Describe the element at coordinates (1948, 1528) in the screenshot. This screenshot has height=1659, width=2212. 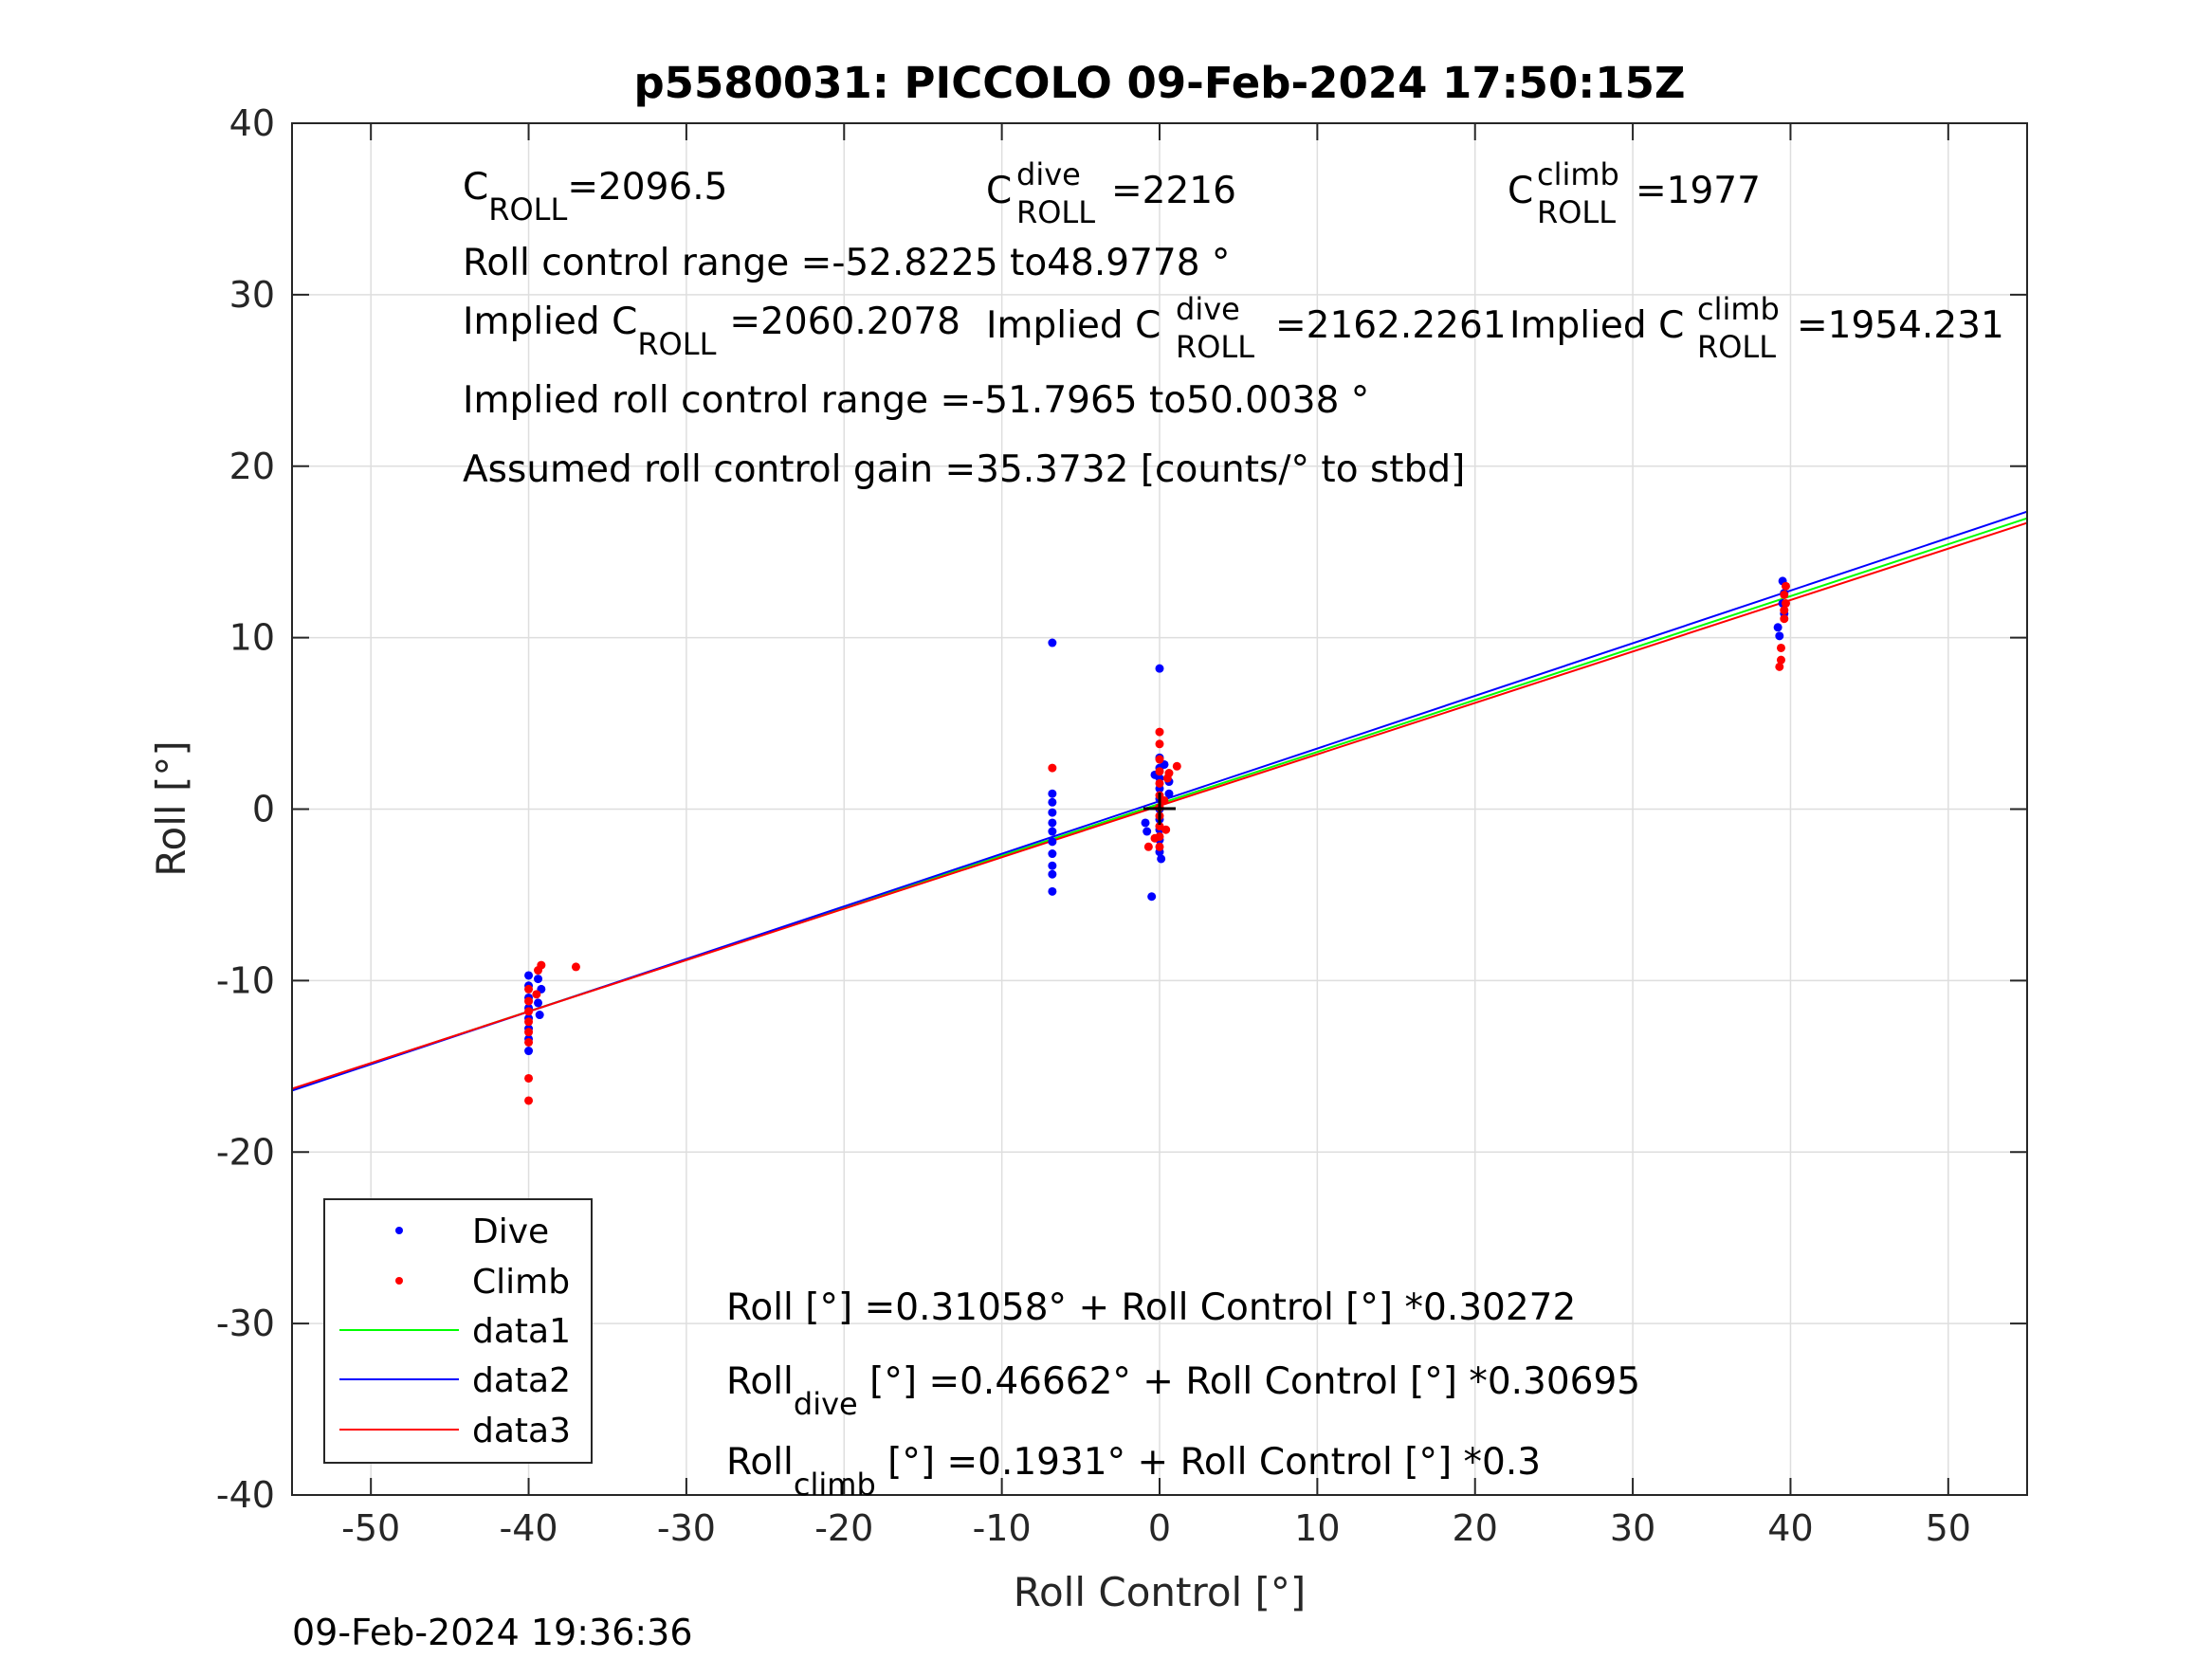
I see `x-tick-label: 50` at that location.